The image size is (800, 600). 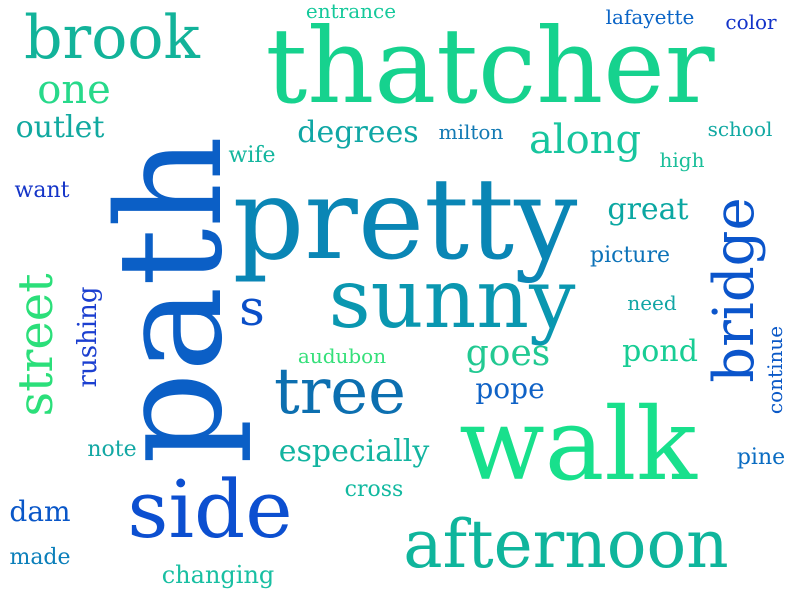 What do you see at coordinates (218, 575) in the screenshot?
I see `word-changing: changing` at bounding box center [218, 575].